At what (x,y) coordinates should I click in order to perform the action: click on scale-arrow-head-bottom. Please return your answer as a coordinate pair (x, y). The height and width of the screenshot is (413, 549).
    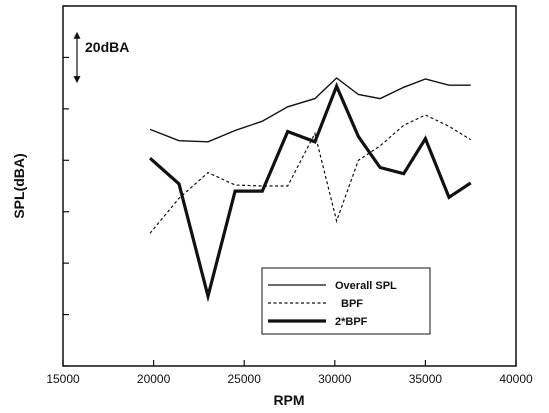
    Looking at the image, I should click on (77, 80).